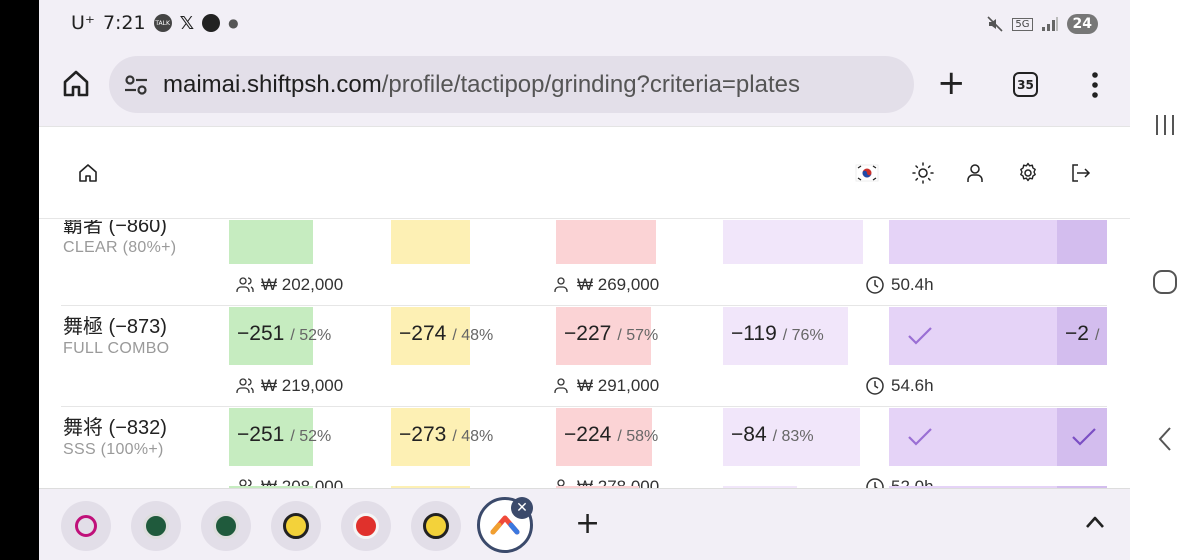  Describe the element at coordinates (1165, 439) in the screenshot. I see `back-icon` at that location.